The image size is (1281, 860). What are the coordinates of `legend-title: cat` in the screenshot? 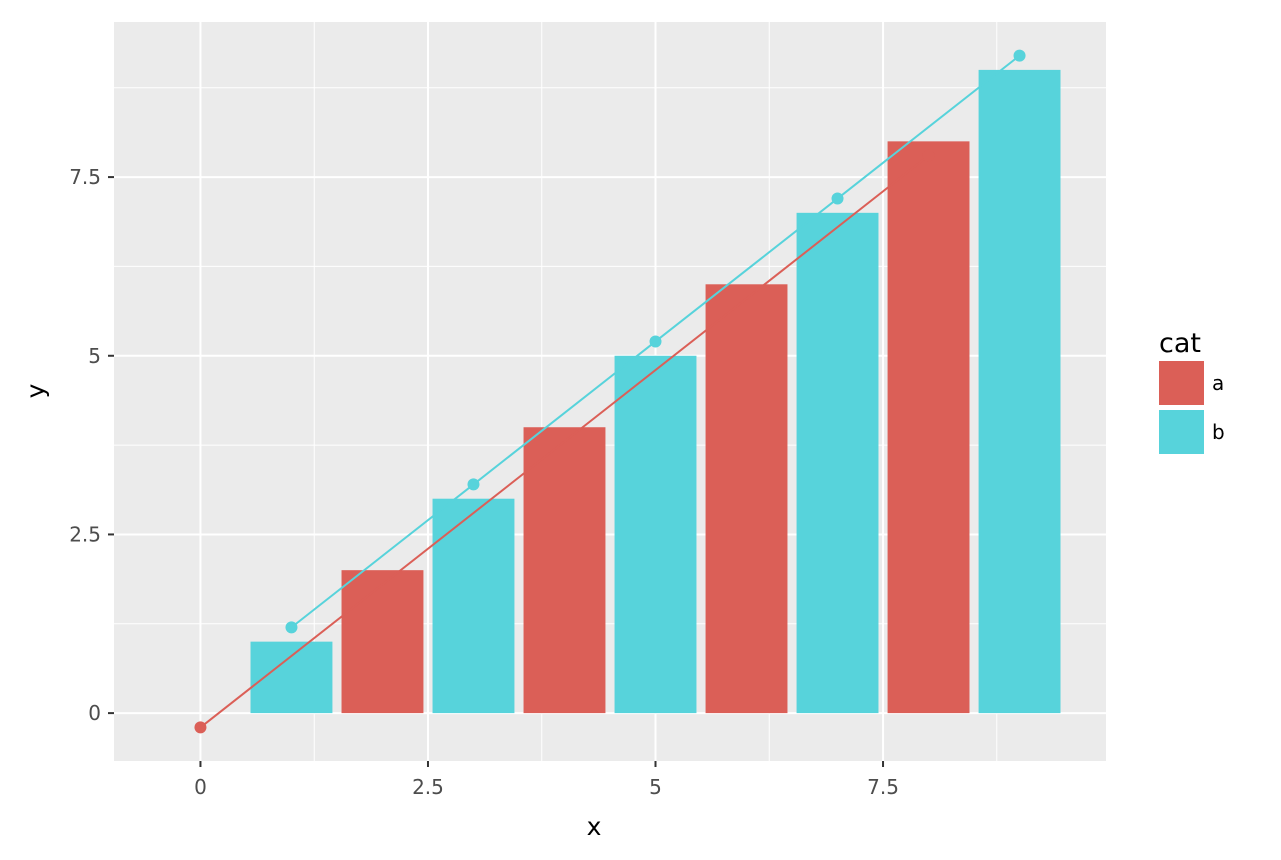 It's located at (1180, 343).